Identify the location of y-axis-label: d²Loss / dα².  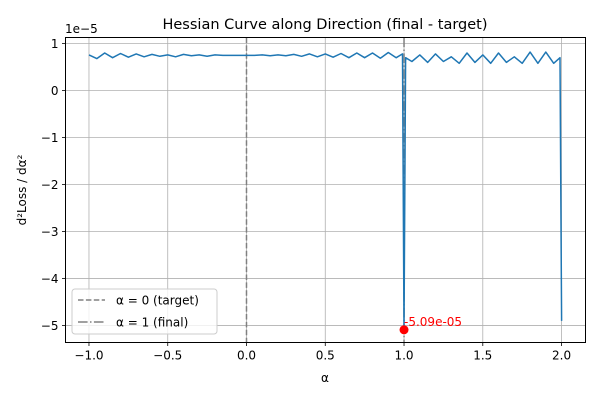
(22, 189).